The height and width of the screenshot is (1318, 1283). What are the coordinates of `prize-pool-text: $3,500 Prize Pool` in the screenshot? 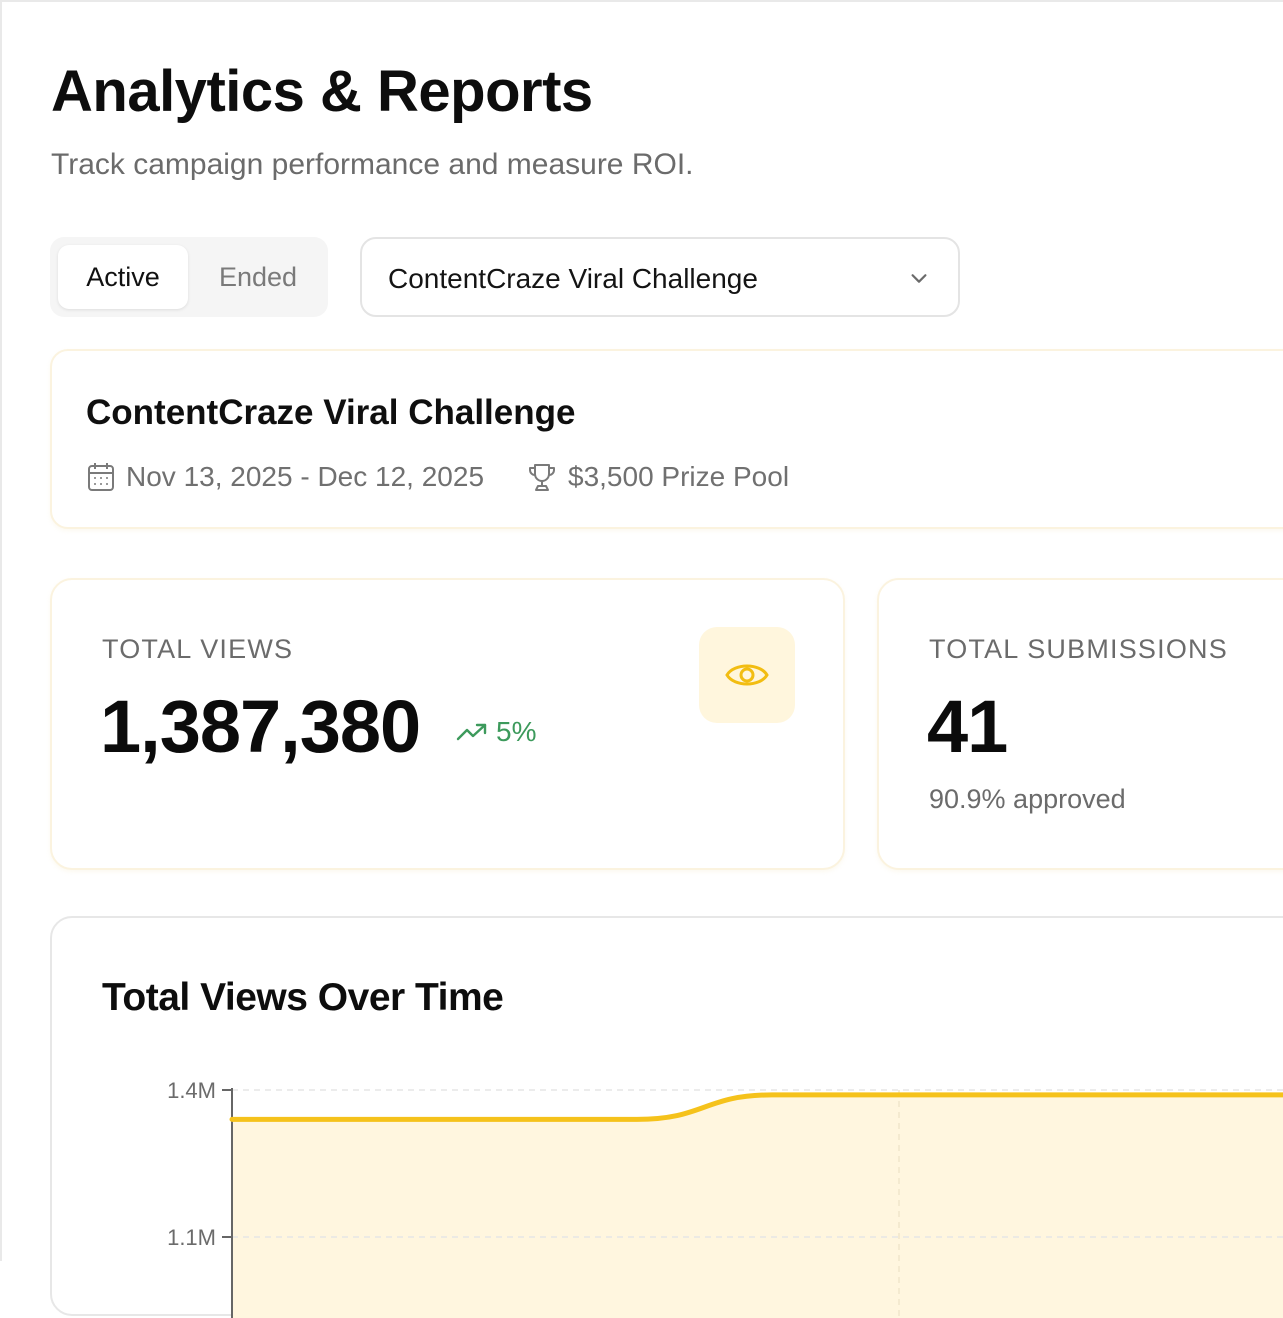 It's located at (679, 476).